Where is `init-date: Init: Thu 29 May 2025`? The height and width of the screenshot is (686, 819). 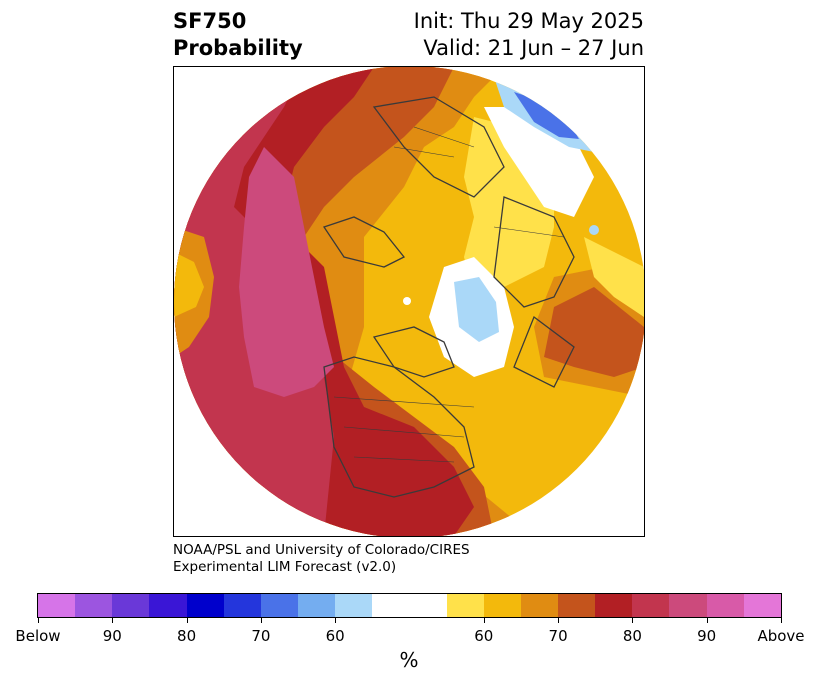
init-date: Init: Thu 29 May 2025 is located at coordinates (528, 21).